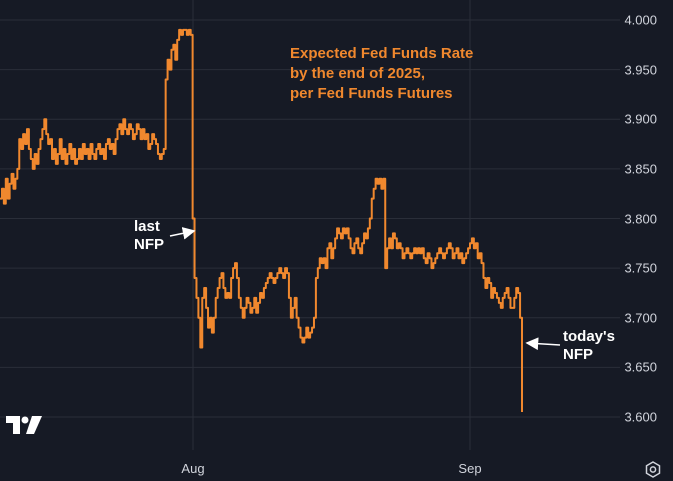 The width and height of the screenshot is (673, 481). Describe the element at coordinates (358, 73) in the screenshot. I see `chart-title-line-2: by the end of 2025,` at that location.